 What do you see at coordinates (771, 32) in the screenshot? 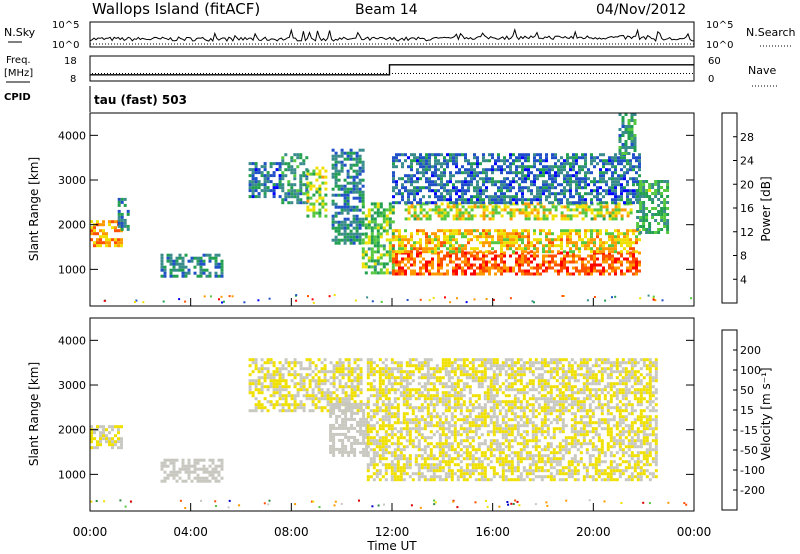
I see `noise-right-label: N.Search` at bounding box center [771, 32].